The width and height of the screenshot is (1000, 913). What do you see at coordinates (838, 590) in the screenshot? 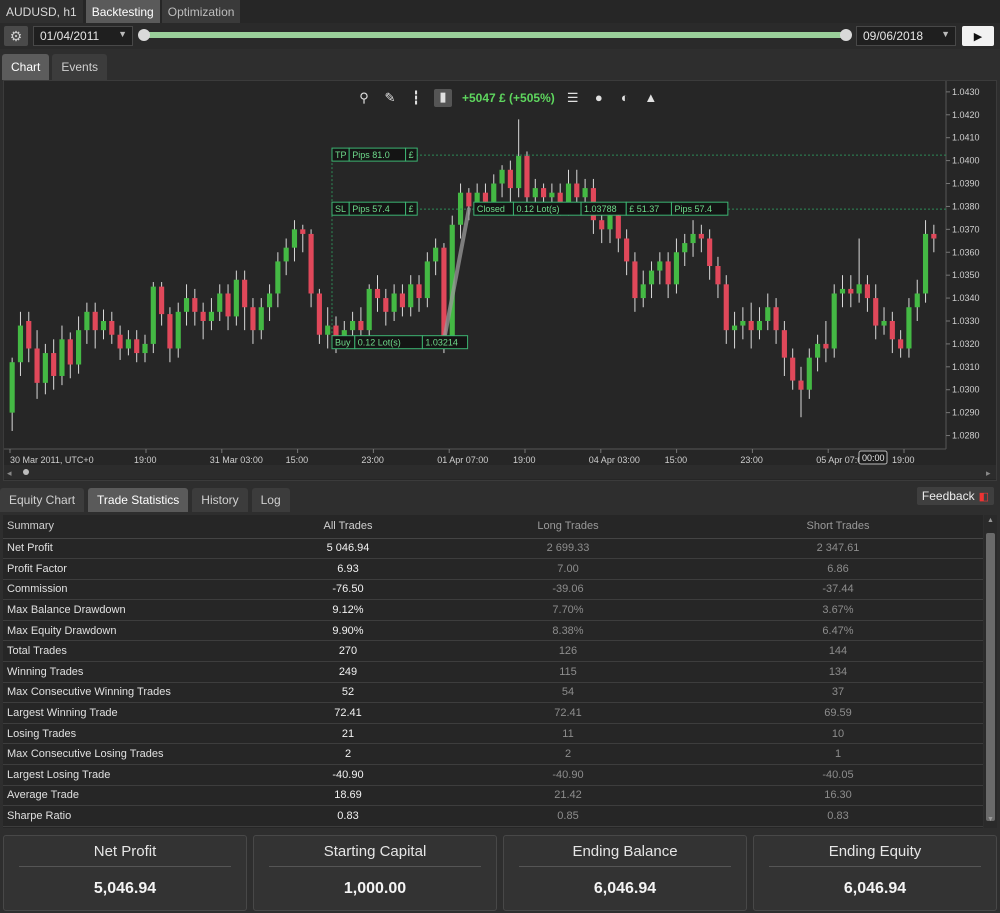
I see `short-trades-cell: -37.44` at bounding box center [838, 590].